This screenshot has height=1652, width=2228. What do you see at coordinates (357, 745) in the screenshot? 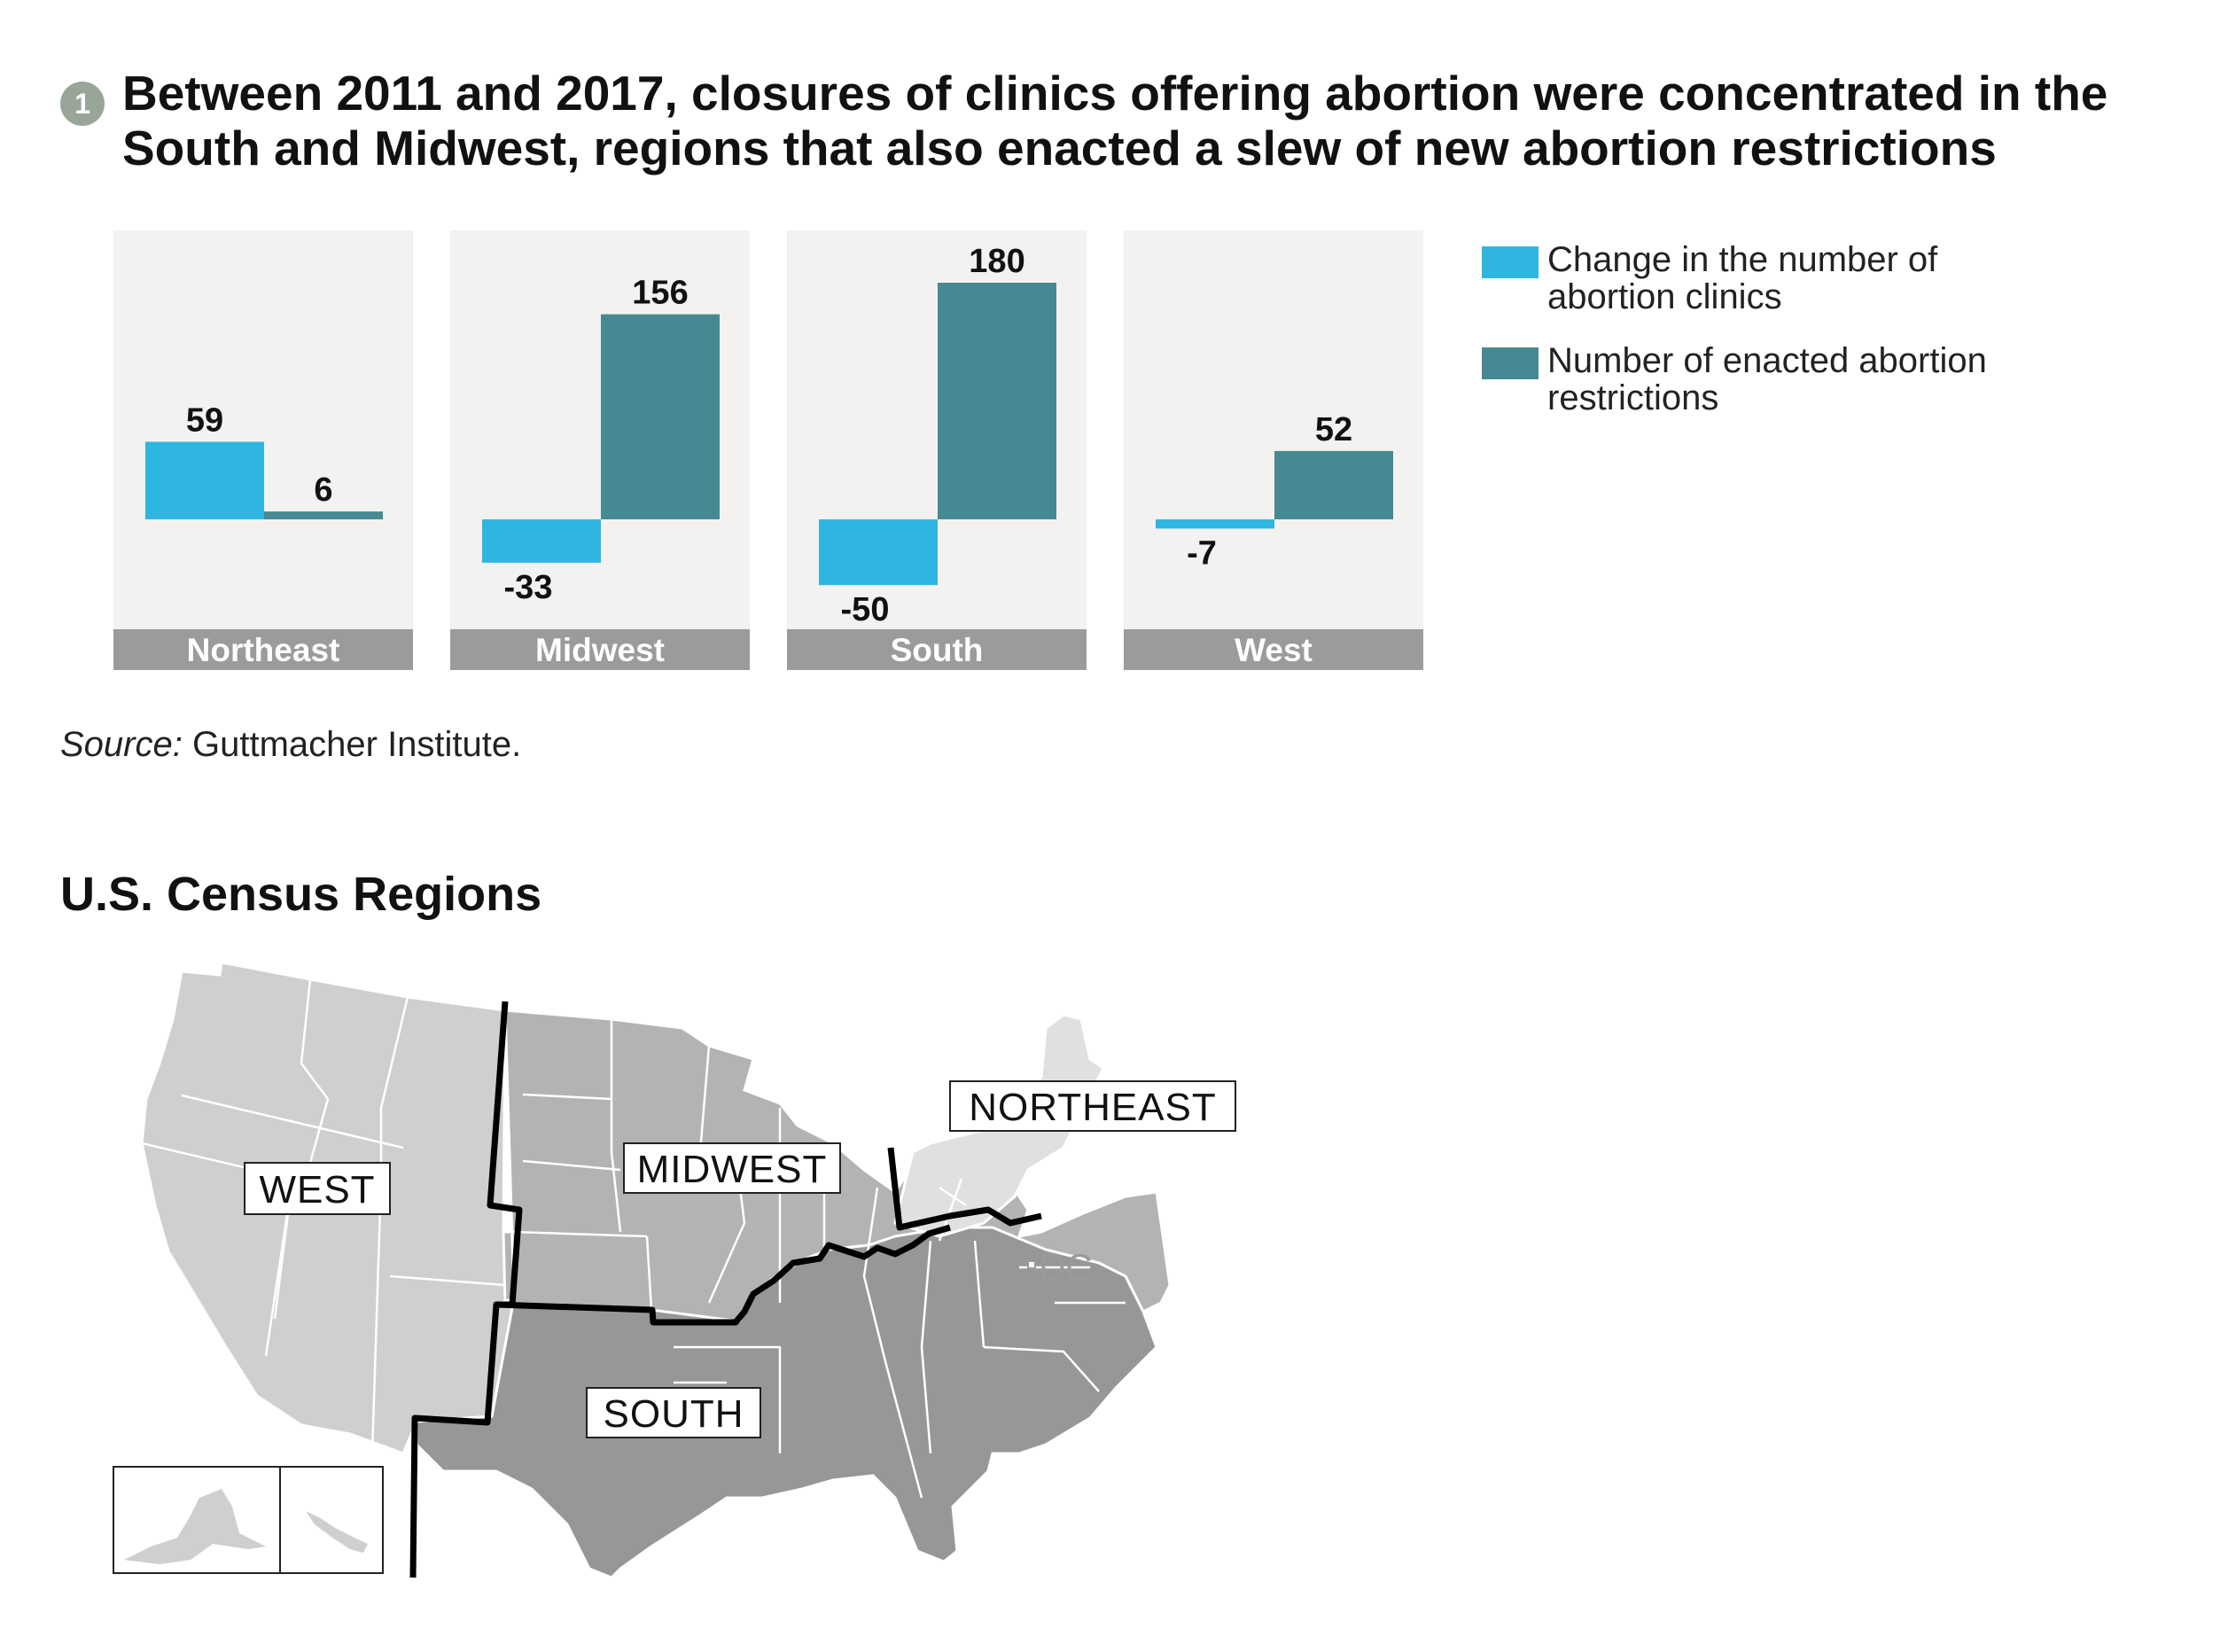
I see `source-text: Guttmacher Institute.` at bounding box center [357, 745].